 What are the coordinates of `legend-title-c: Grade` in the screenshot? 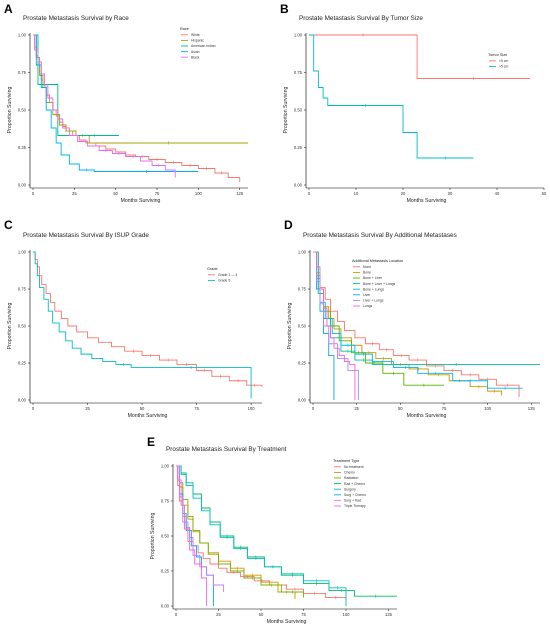 It's located at (212, 269).